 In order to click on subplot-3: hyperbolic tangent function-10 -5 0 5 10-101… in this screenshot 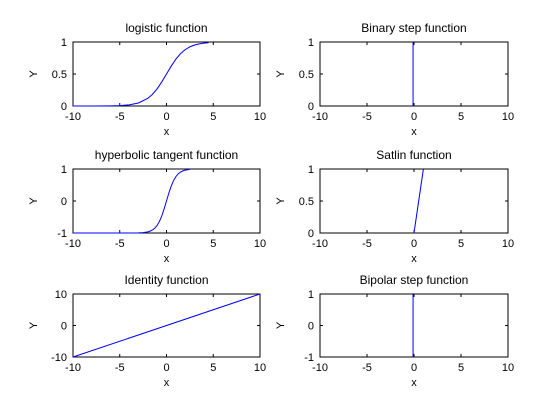, I will do `click(147, 206)`.